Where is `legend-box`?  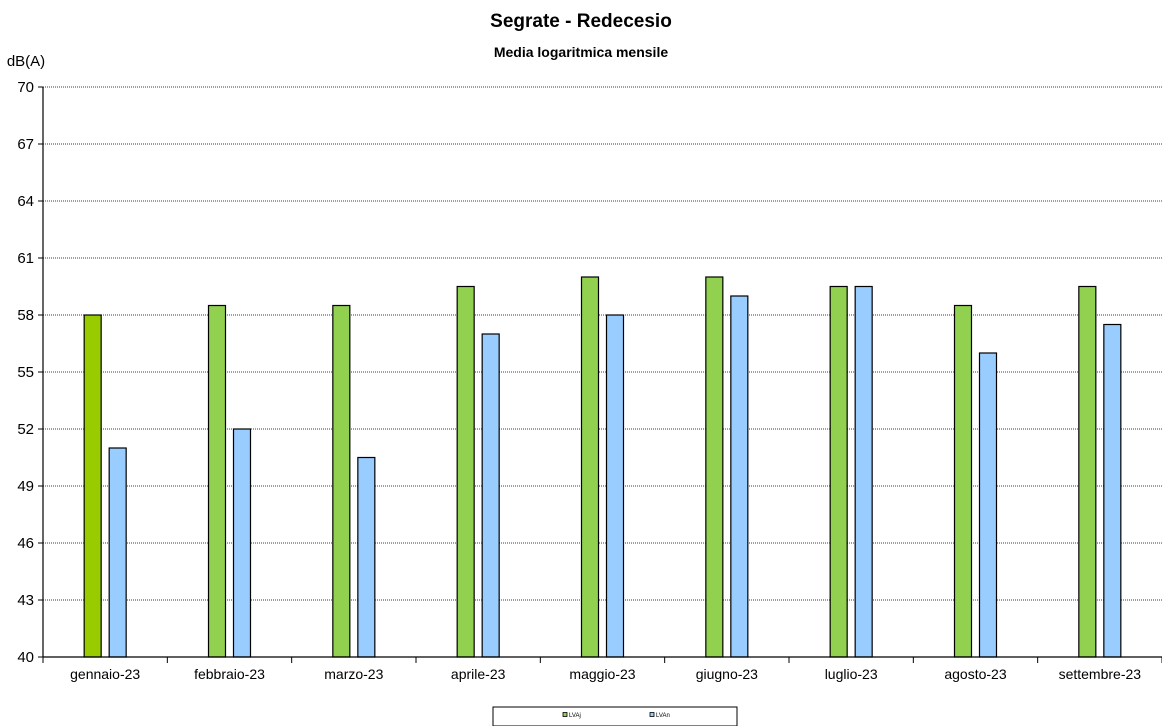 legend-box is located at coordinates (615, 716).